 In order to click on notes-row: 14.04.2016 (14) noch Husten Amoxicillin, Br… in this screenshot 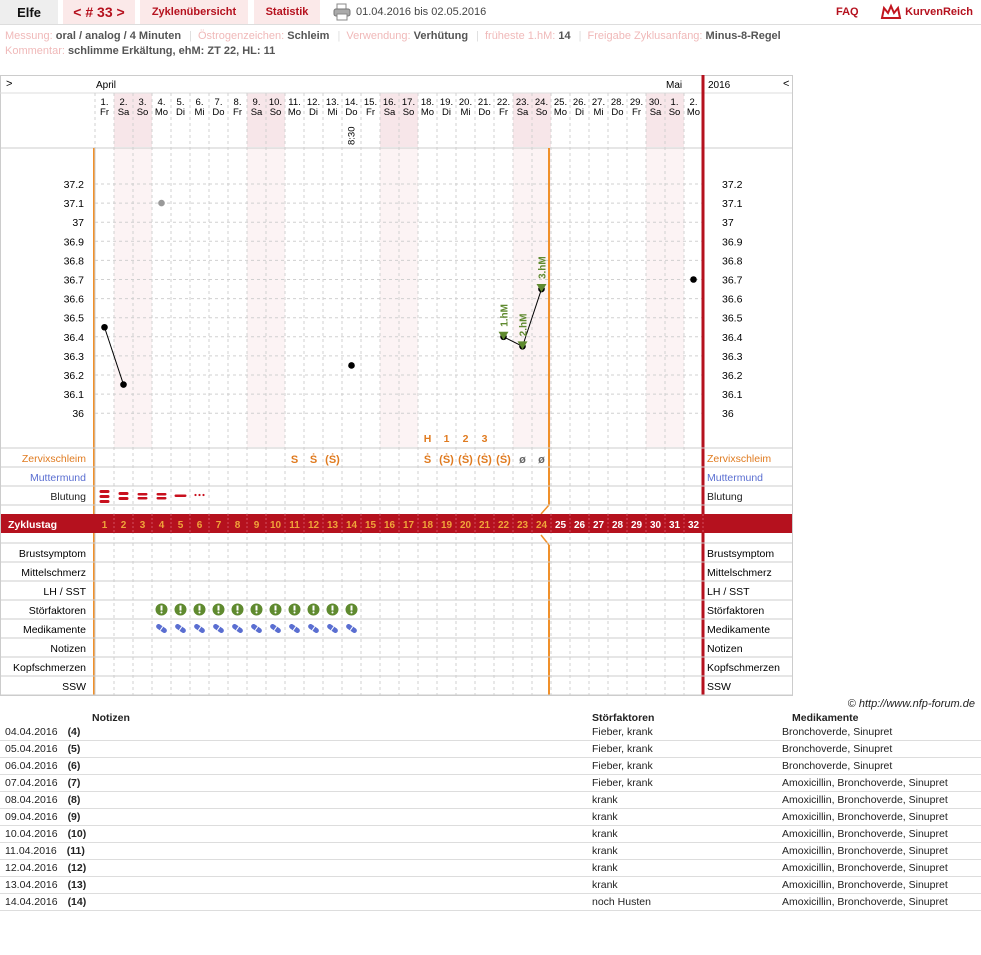, I will do `click(490, 902)`.